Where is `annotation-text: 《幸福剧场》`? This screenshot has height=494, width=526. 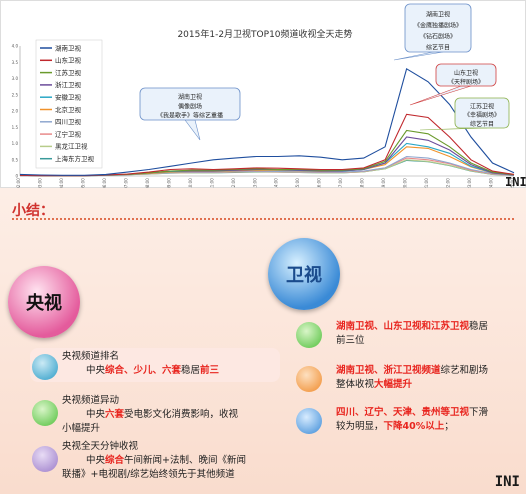
annotation-text: 《幸福剧场》 is located at coordinates (482, 115).